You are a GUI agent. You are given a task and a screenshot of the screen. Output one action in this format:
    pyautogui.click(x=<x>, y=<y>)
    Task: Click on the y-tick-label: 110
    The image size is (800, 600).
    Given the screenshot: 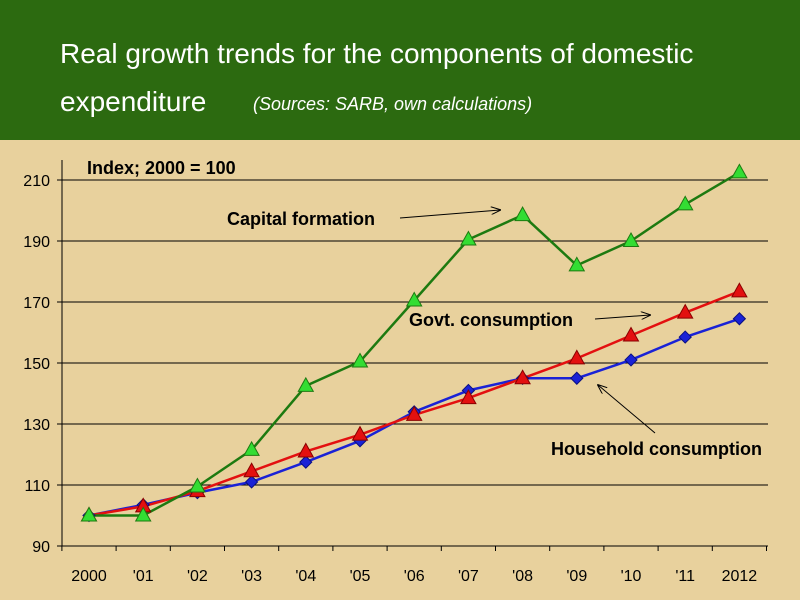 What is the action you would take?
    pyautogui.click(x=37, y=486)
    